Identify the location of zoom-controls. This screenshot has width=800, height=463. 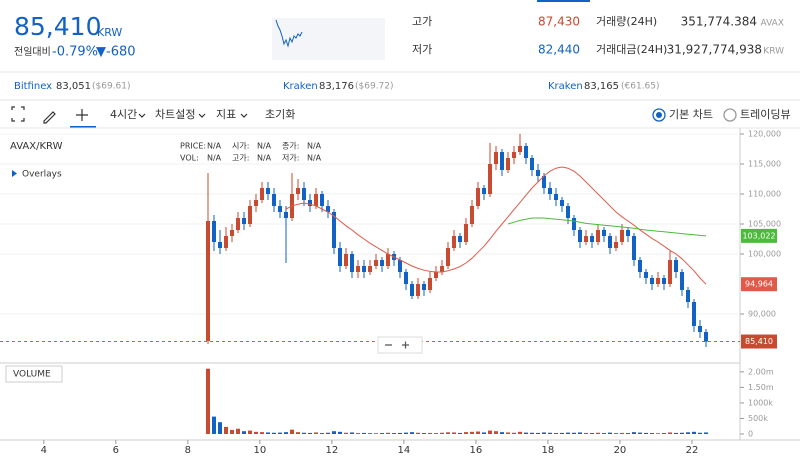
(400, 345).